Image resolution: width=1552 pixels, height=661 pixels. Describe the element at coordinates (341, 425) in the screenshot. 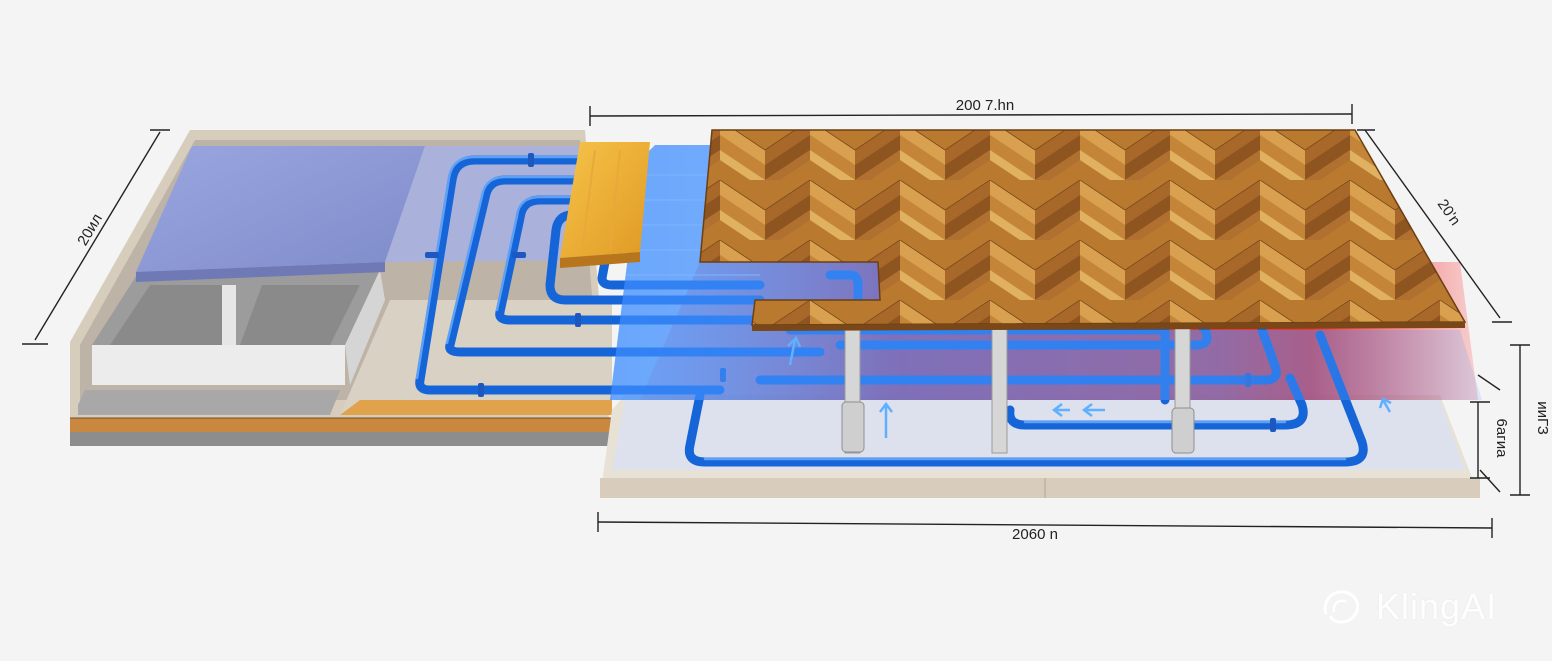

I see `left-wood-base` at that location.